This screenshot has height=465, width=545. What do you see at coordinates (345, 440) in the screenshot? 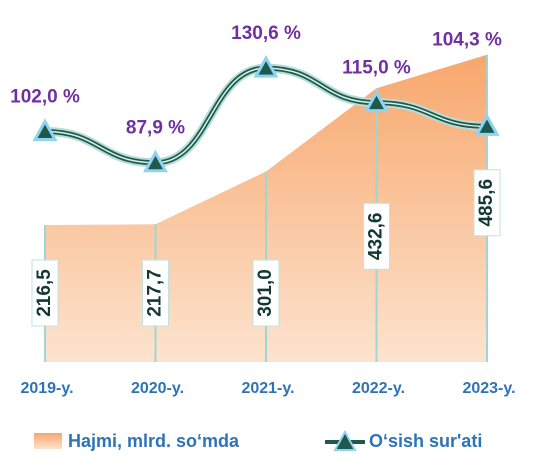
I see `legend-marker` at bounding box center [345, 440].